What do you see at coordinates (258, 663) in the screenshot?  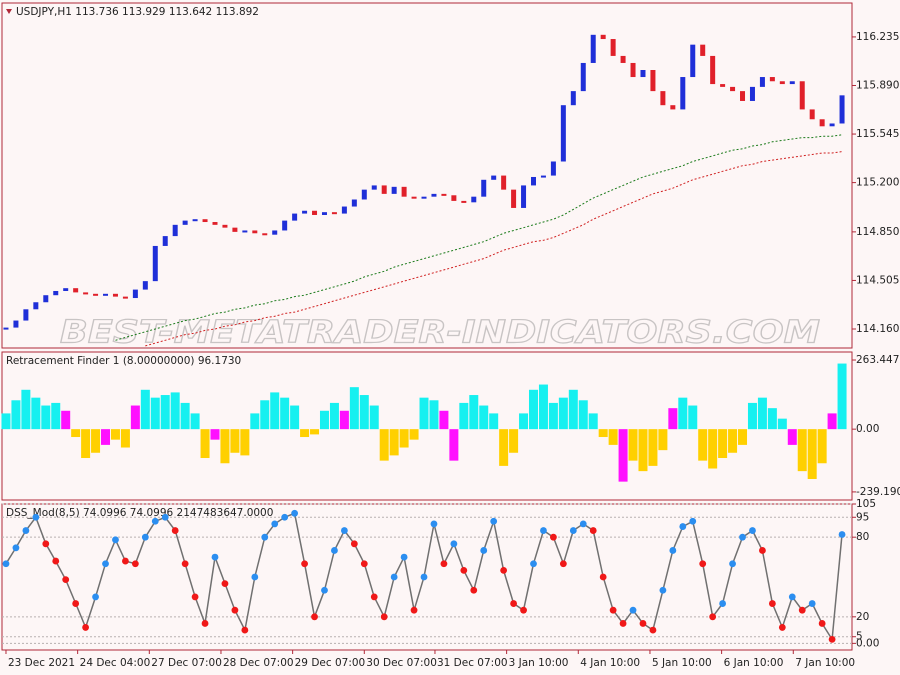 I see `x-tick-label: 28 Dec 07:00` at bounding box center [258, 663].